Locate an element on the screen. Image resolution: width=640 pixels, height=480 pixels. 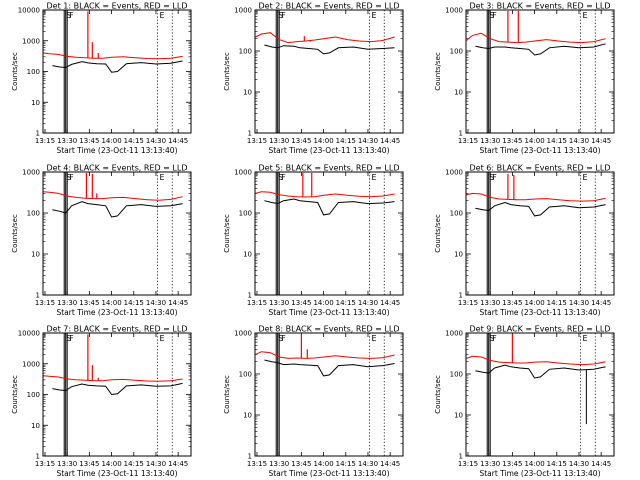
plot-title: Det 5: BLACK = Events, RED = LLD is located at coordinates (329, 168).